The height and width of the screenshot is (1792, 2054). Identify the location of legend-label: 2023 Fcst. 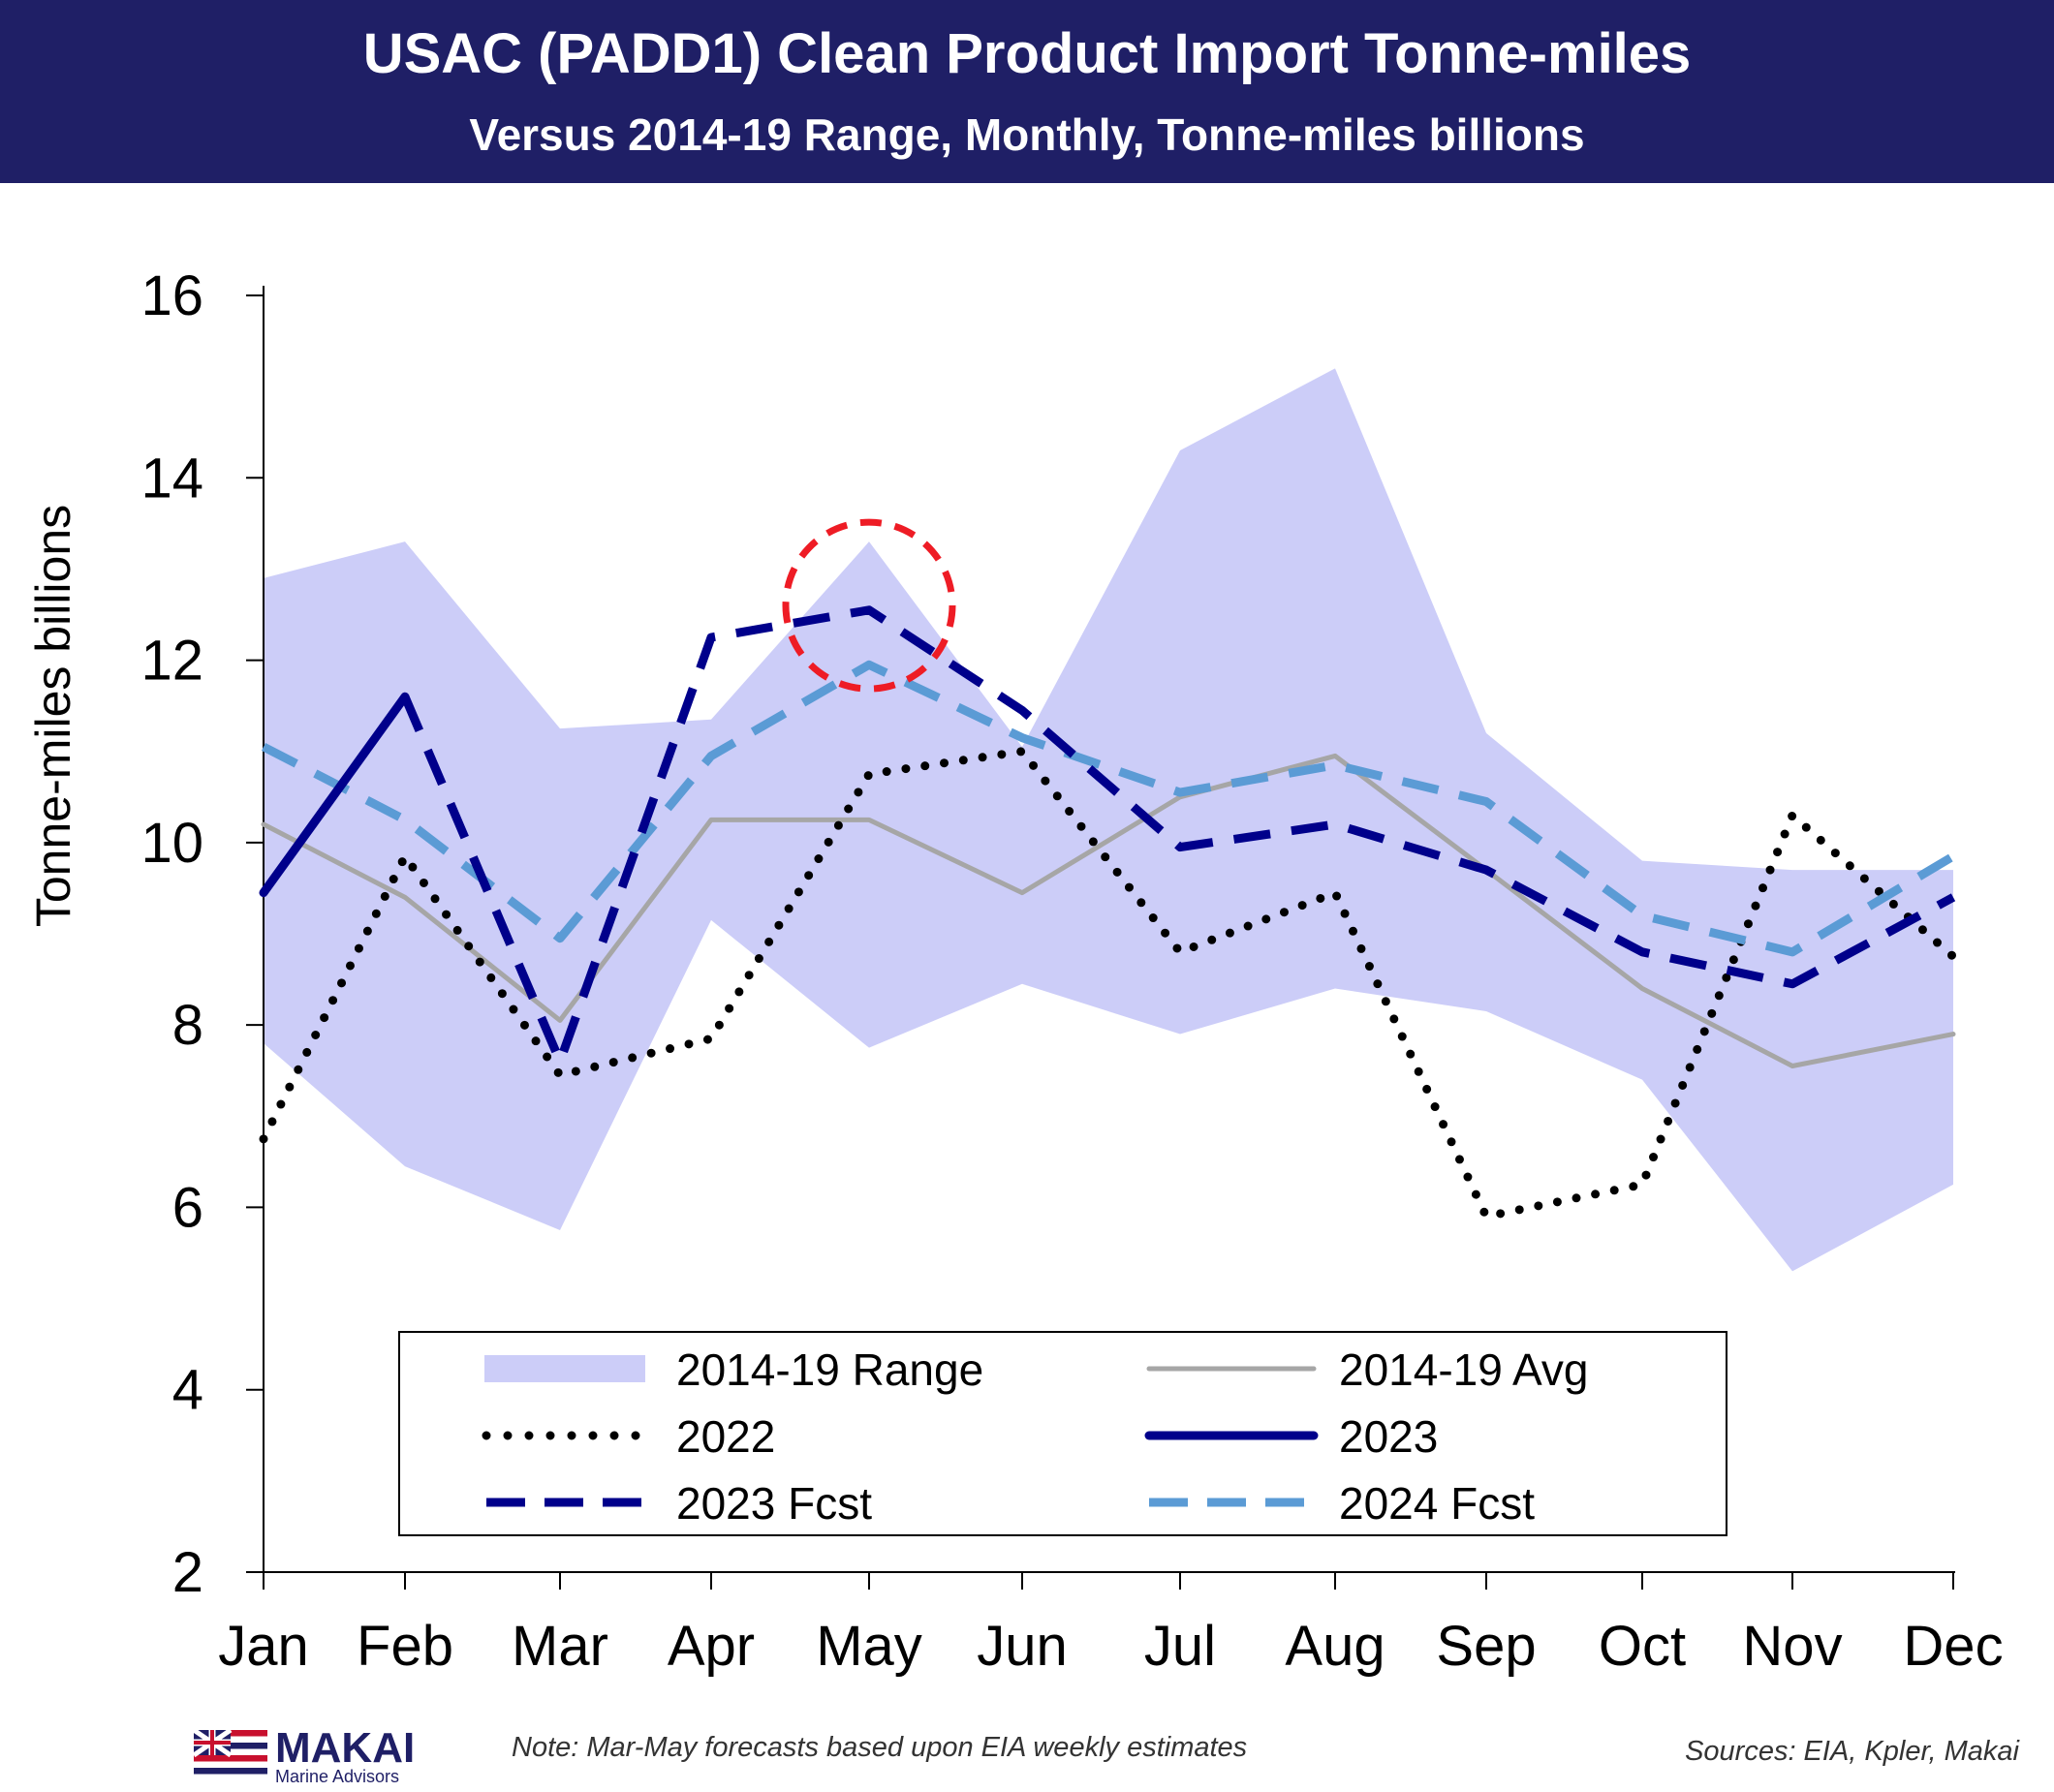
(774, 1503).